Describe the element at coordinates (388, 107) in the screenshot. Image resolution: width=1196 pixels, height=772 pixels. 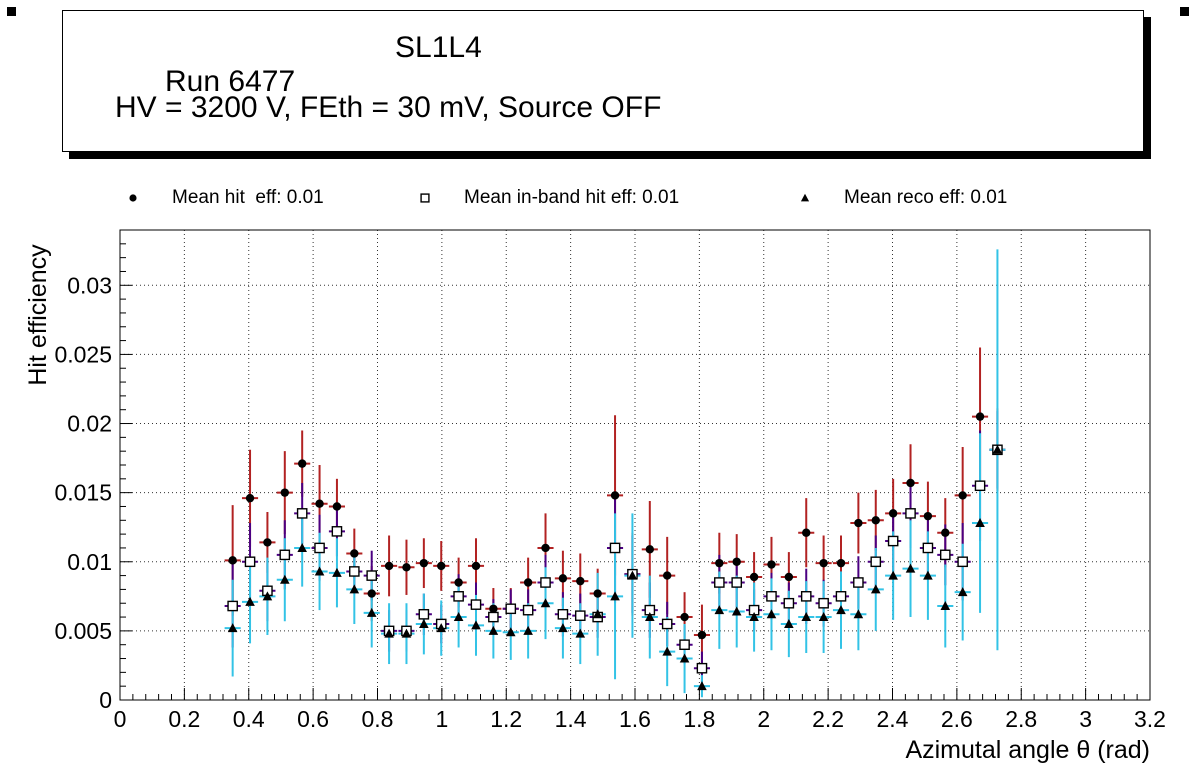
I see `title-line-2: HV = 3200 V, FEth = 30 mV, Source OFF` at that location.